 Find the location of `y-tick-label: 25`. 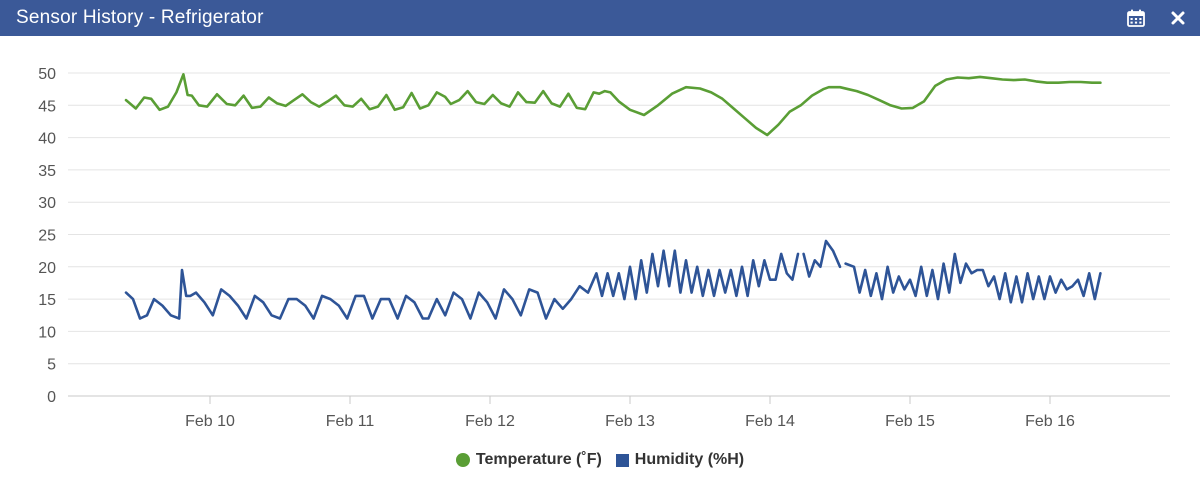

y-tick-label: 25 is located at coordinates (47, 236).